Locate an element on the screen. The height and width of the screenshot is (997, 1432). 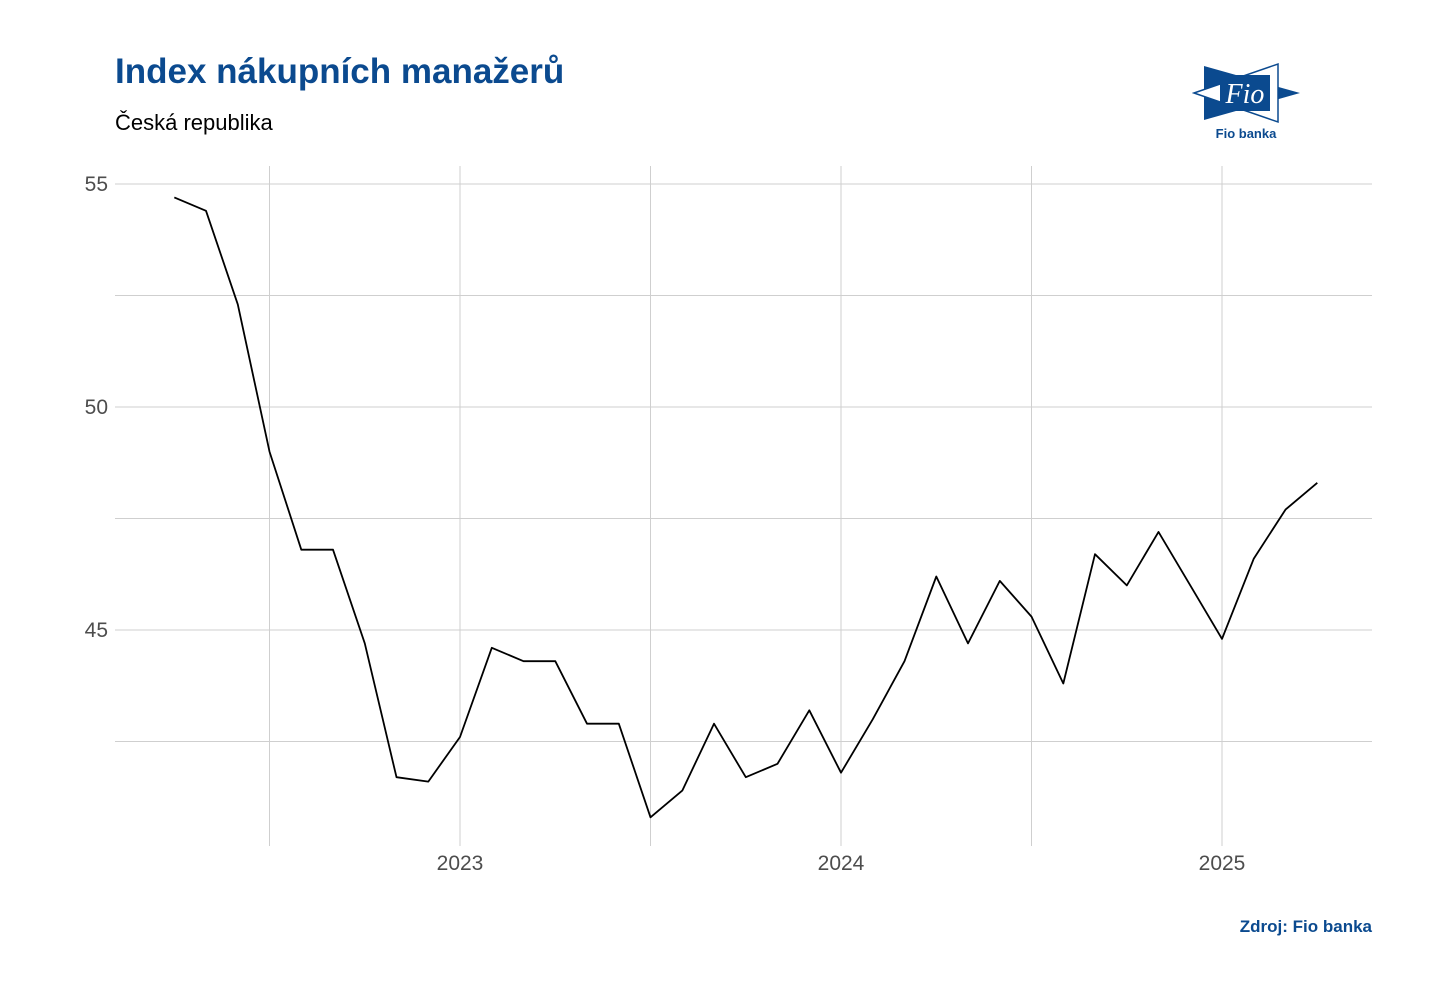
x-tick-label: 2025 is located at coordinates (1222, 863).